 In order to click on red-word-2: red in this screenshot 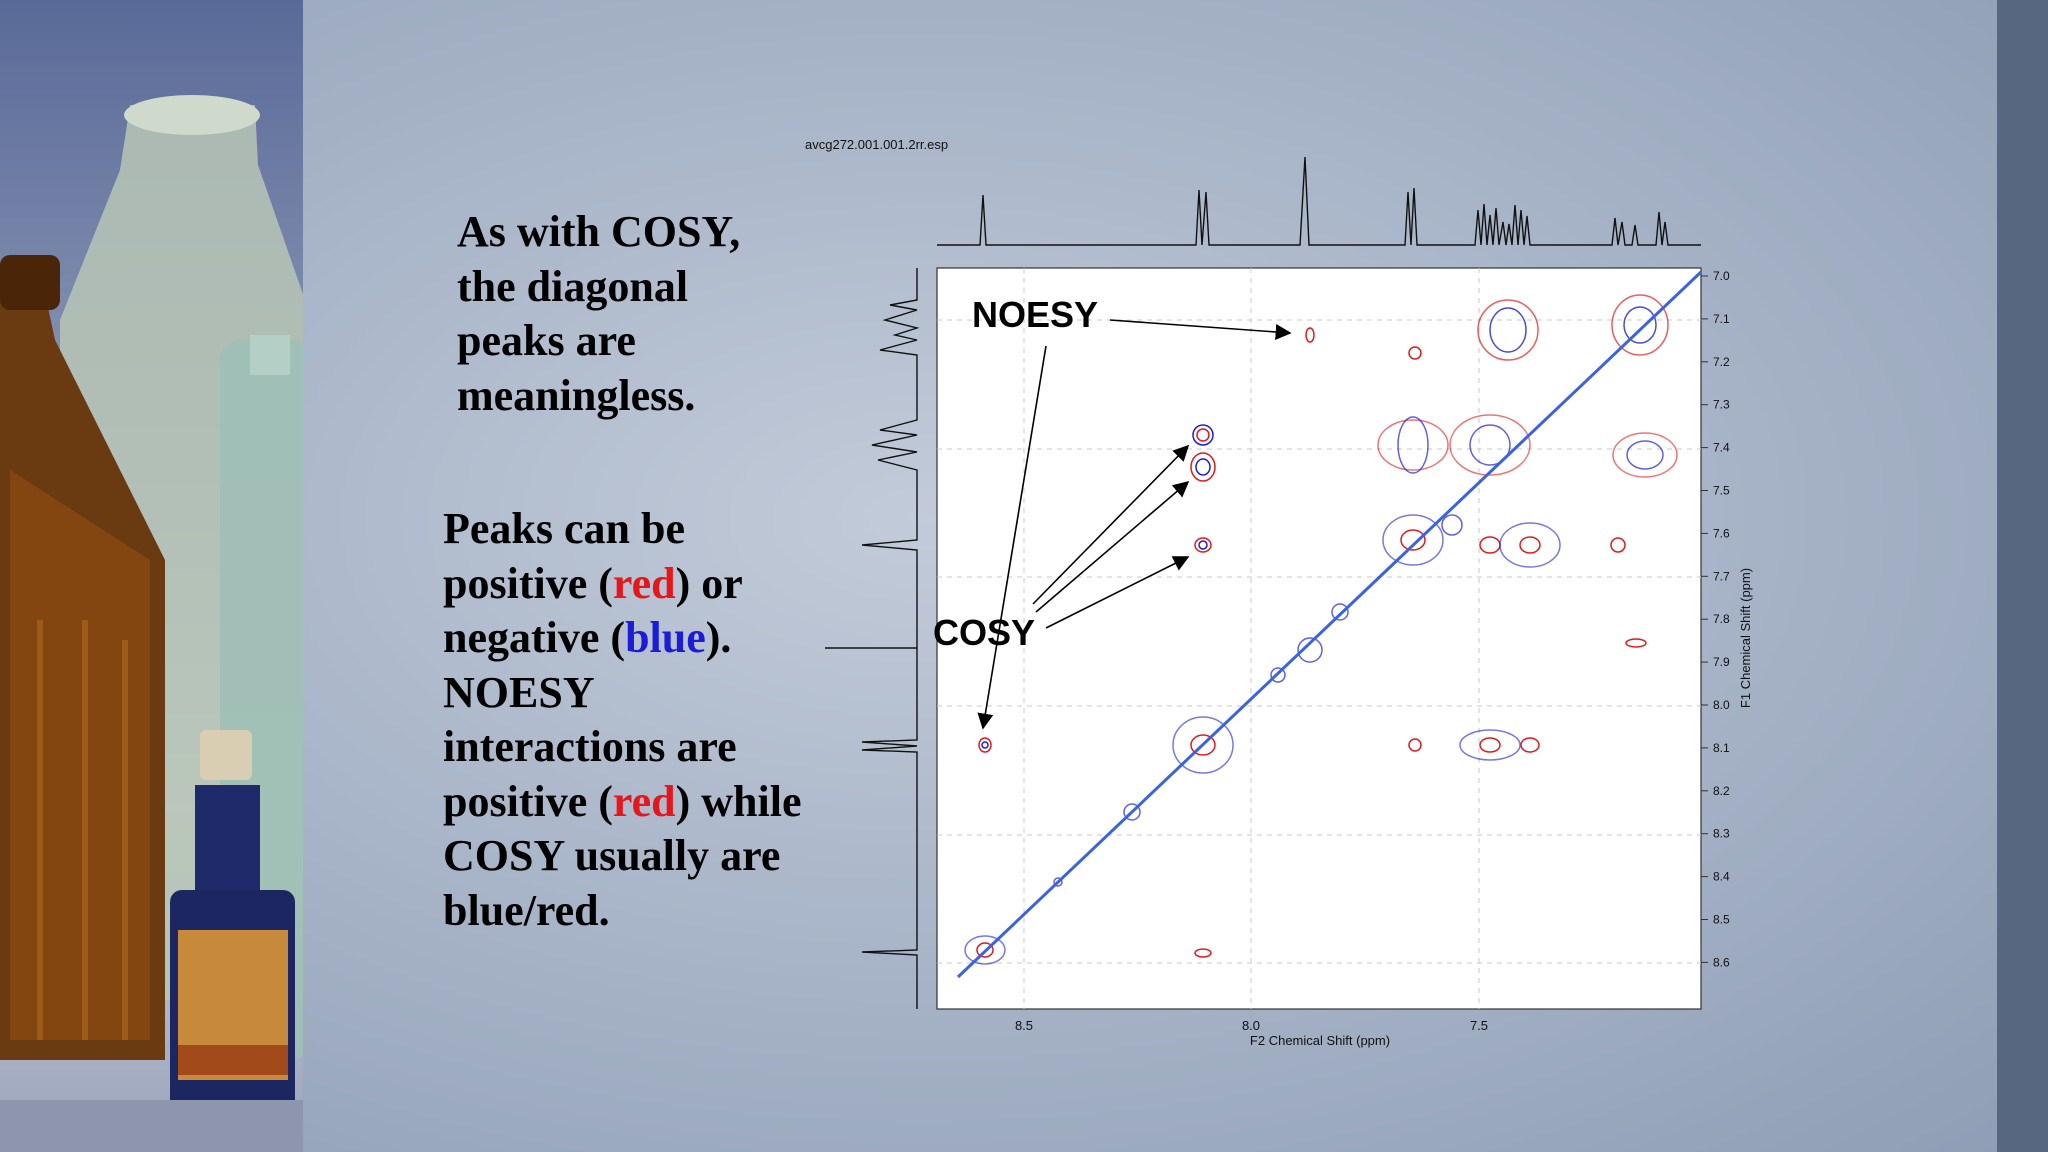, I will do `click(644, 801)`.